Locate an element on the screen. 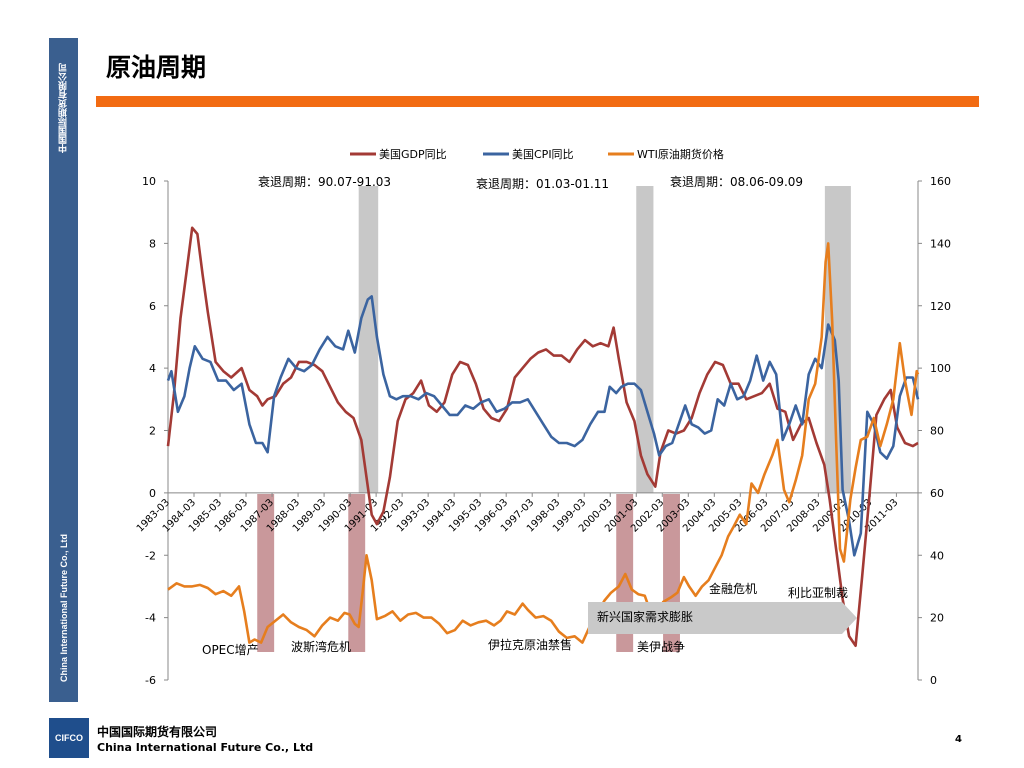 This screenshot has width=1024, height=768. event-label: 美伊战争 is located at coordinates (661, 647).